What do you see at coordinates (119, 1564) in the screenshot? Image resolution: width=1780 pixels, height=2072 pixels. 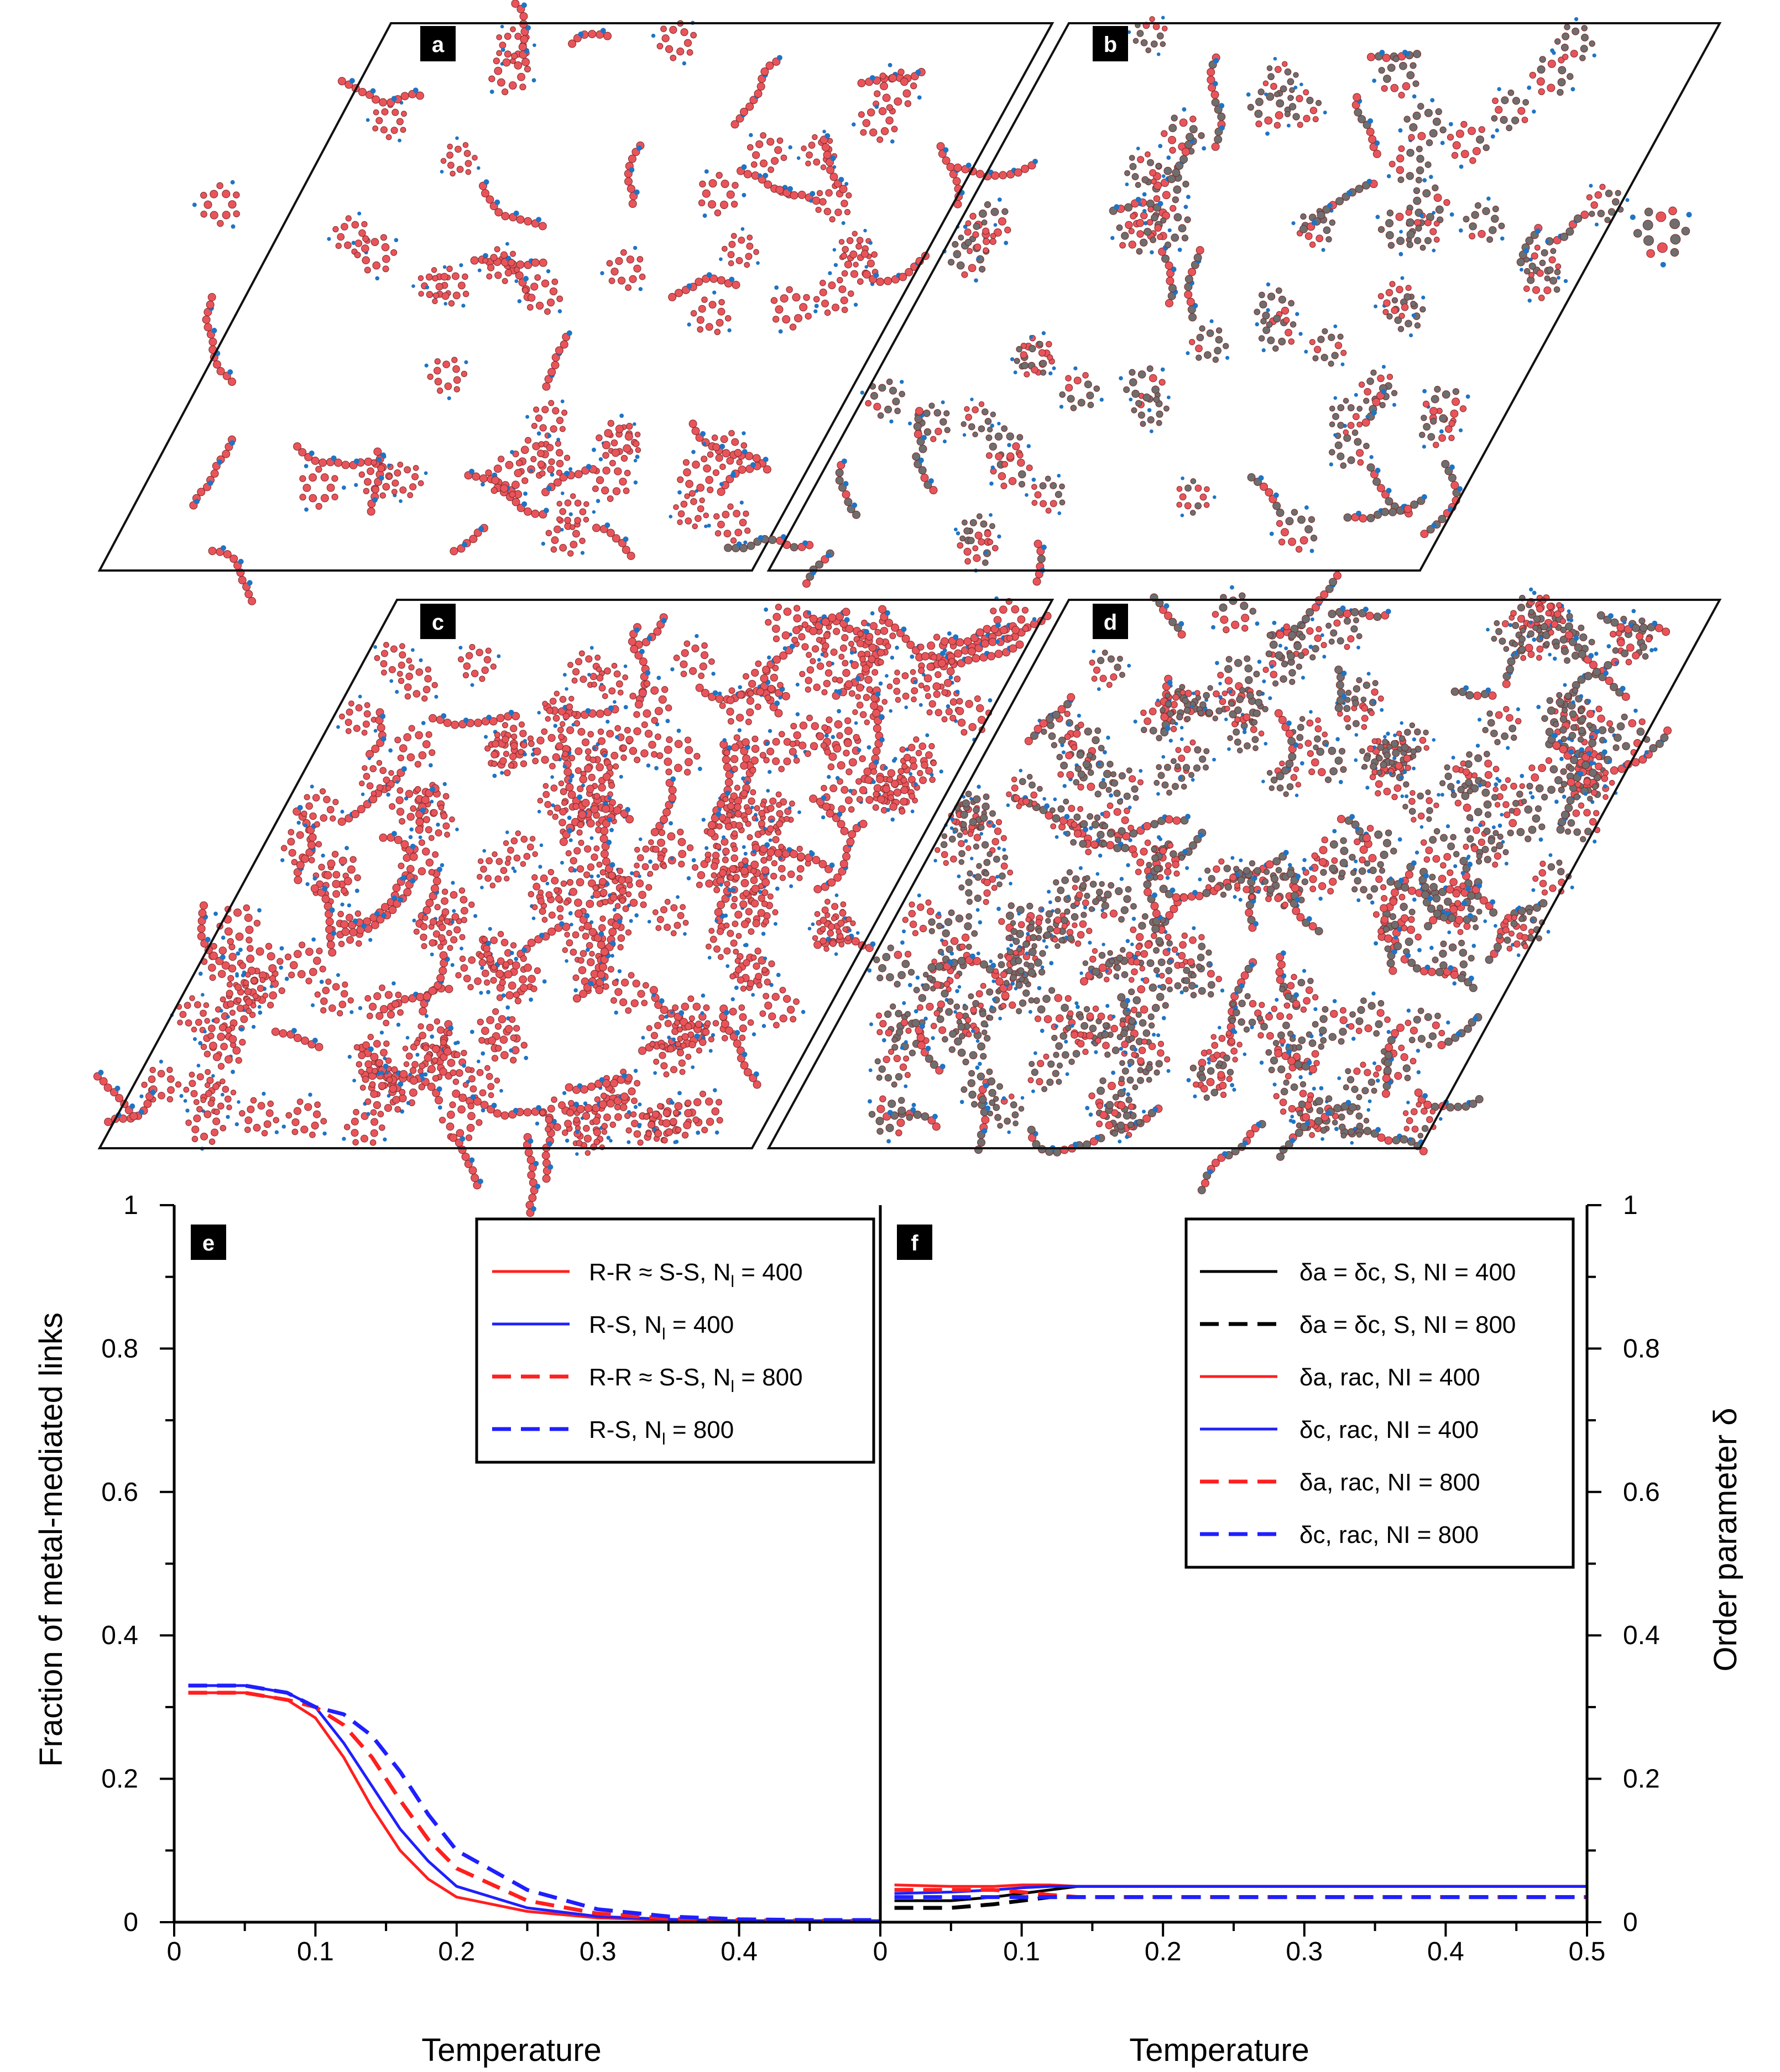 I see `chart-e-y-tick-labels: 0 0.2 0.4 0.6 0.8 1` at bounding box center [119, 1564].